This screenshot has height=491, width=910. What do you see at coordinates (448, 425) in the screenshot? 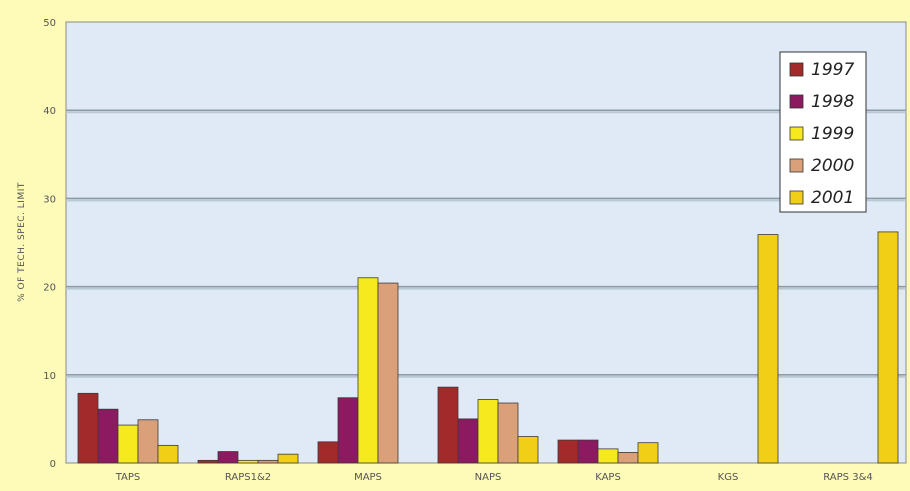
I see `bar-1997-naps` at bounding box center [448, 425].